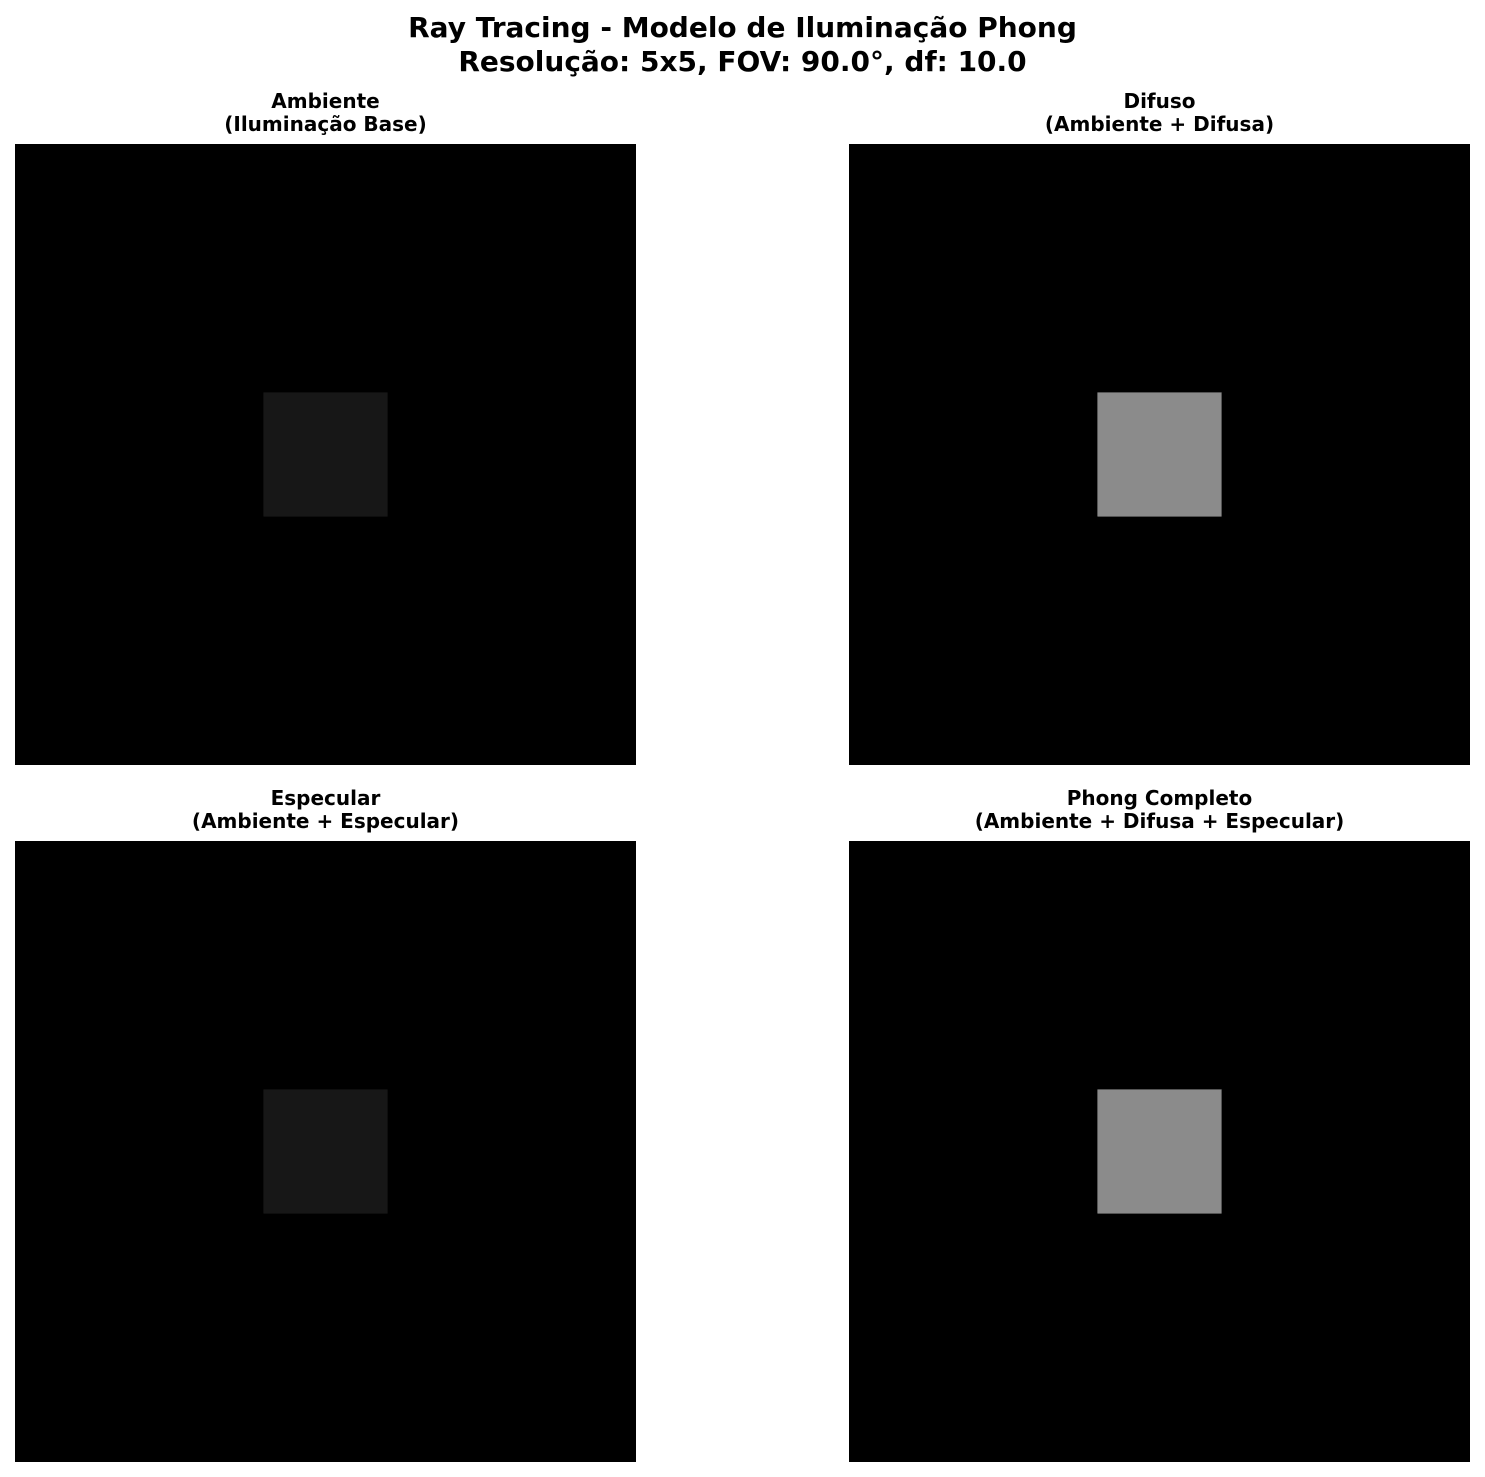  Describe the element at coordinates (325, 101) in the screenshot. I see `panel-title-line: Ambiente` at that location.